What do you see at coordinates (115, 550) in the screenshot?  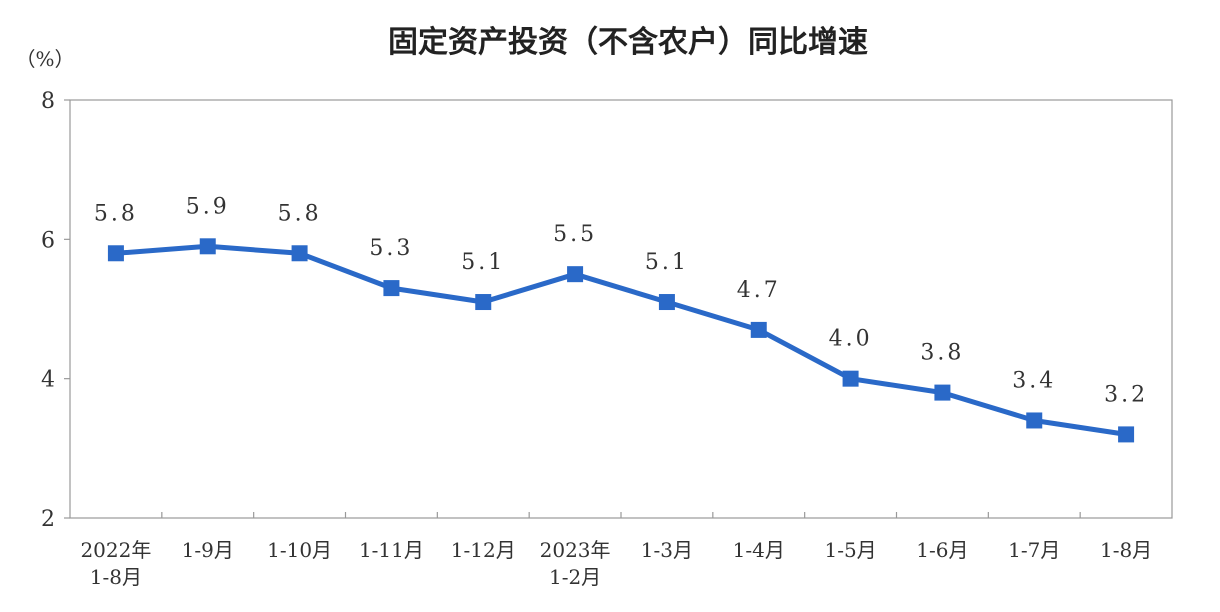 I see `x-tick-label: 2022年` at bounding box center [115, 550].